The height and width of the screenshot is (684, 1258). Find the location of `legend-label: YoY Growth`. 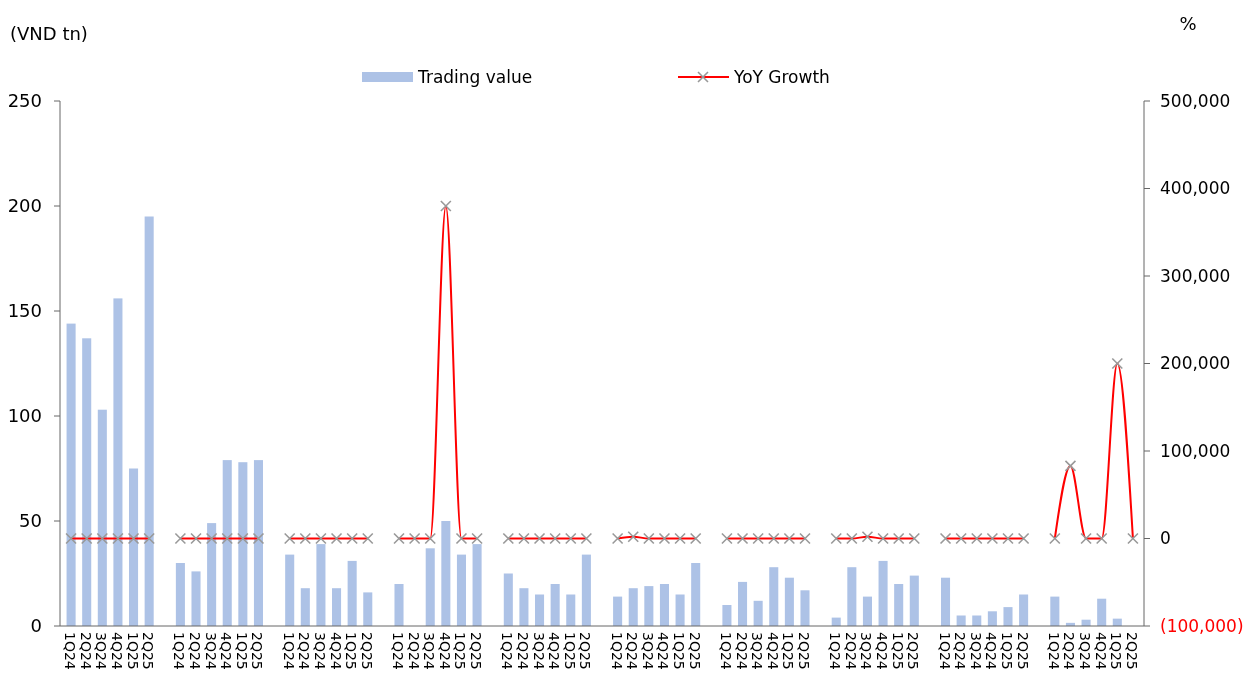

legend-label: YoY Growth is located at coordinates (781, 76).